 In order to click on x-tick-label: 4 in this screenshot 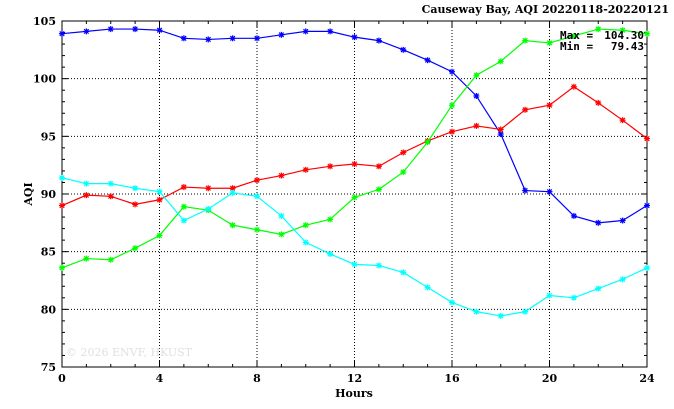, I will do `click(160, 378)`.